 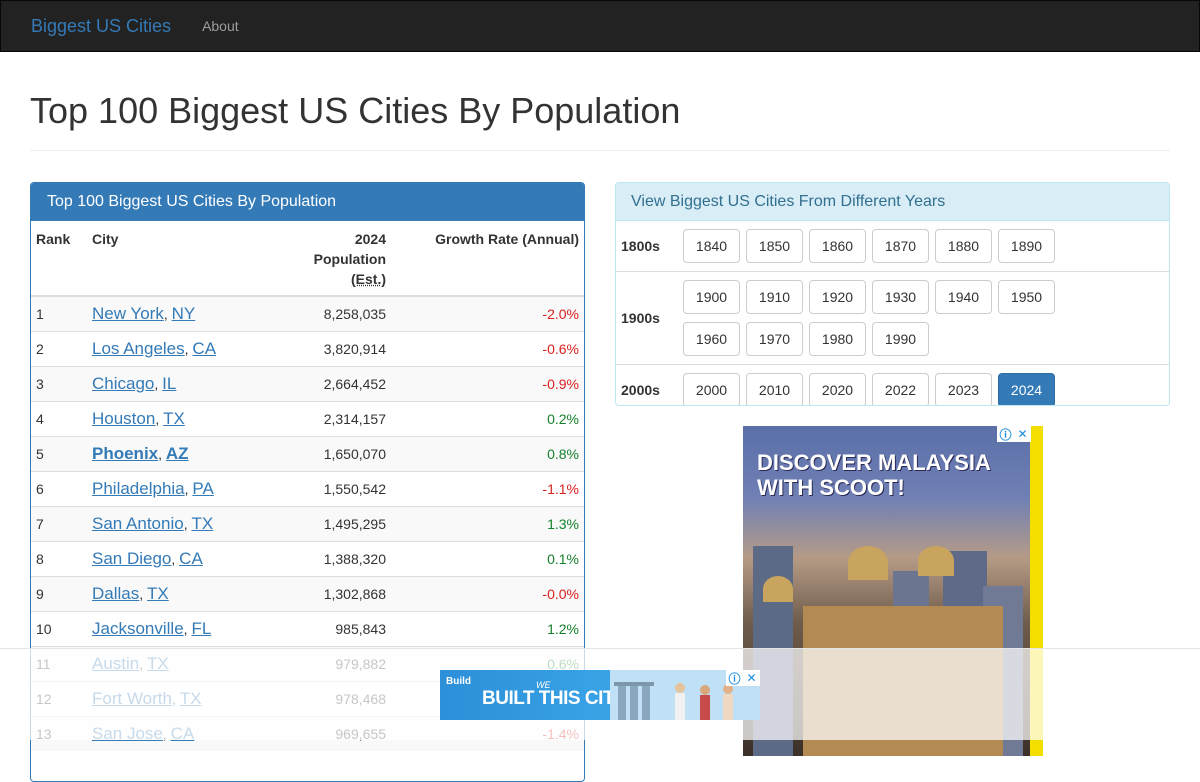 I want to click on year-button-2010: 2010, so click(x=774, y=389).